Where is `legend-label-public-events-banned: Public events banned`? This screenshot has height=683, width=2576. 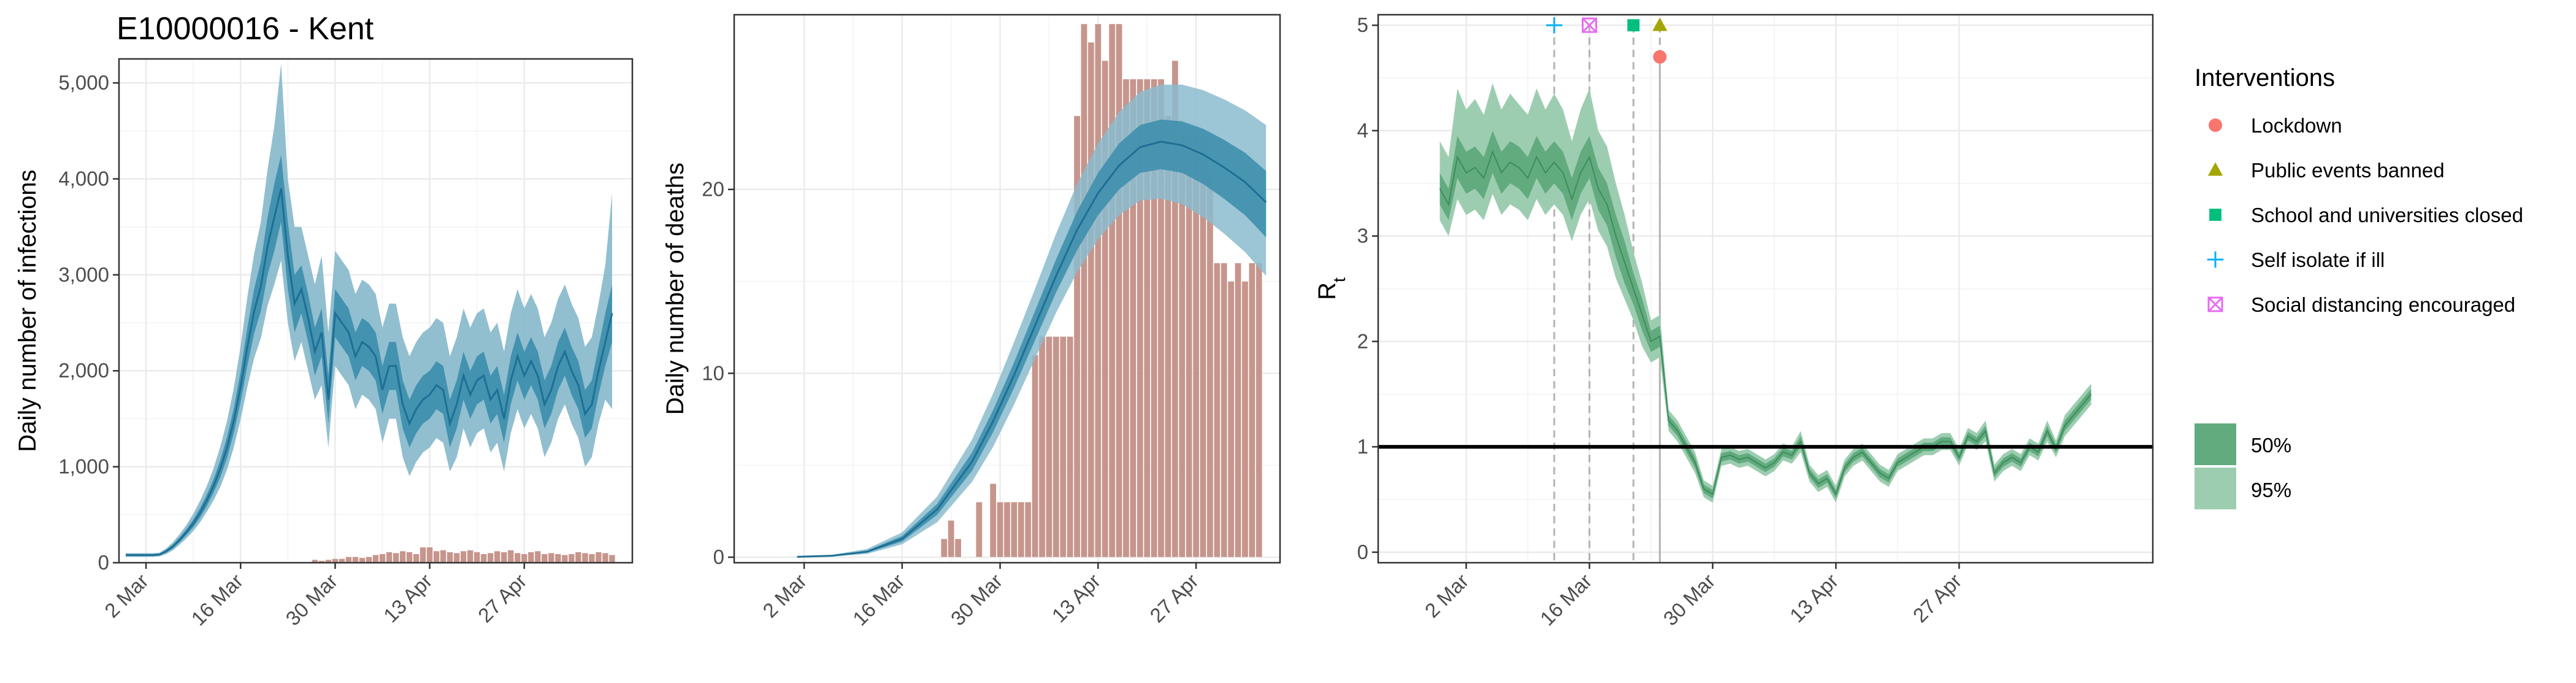
legend-label-public-events-banned: Public events banned is located at coordinates (2348, 170).